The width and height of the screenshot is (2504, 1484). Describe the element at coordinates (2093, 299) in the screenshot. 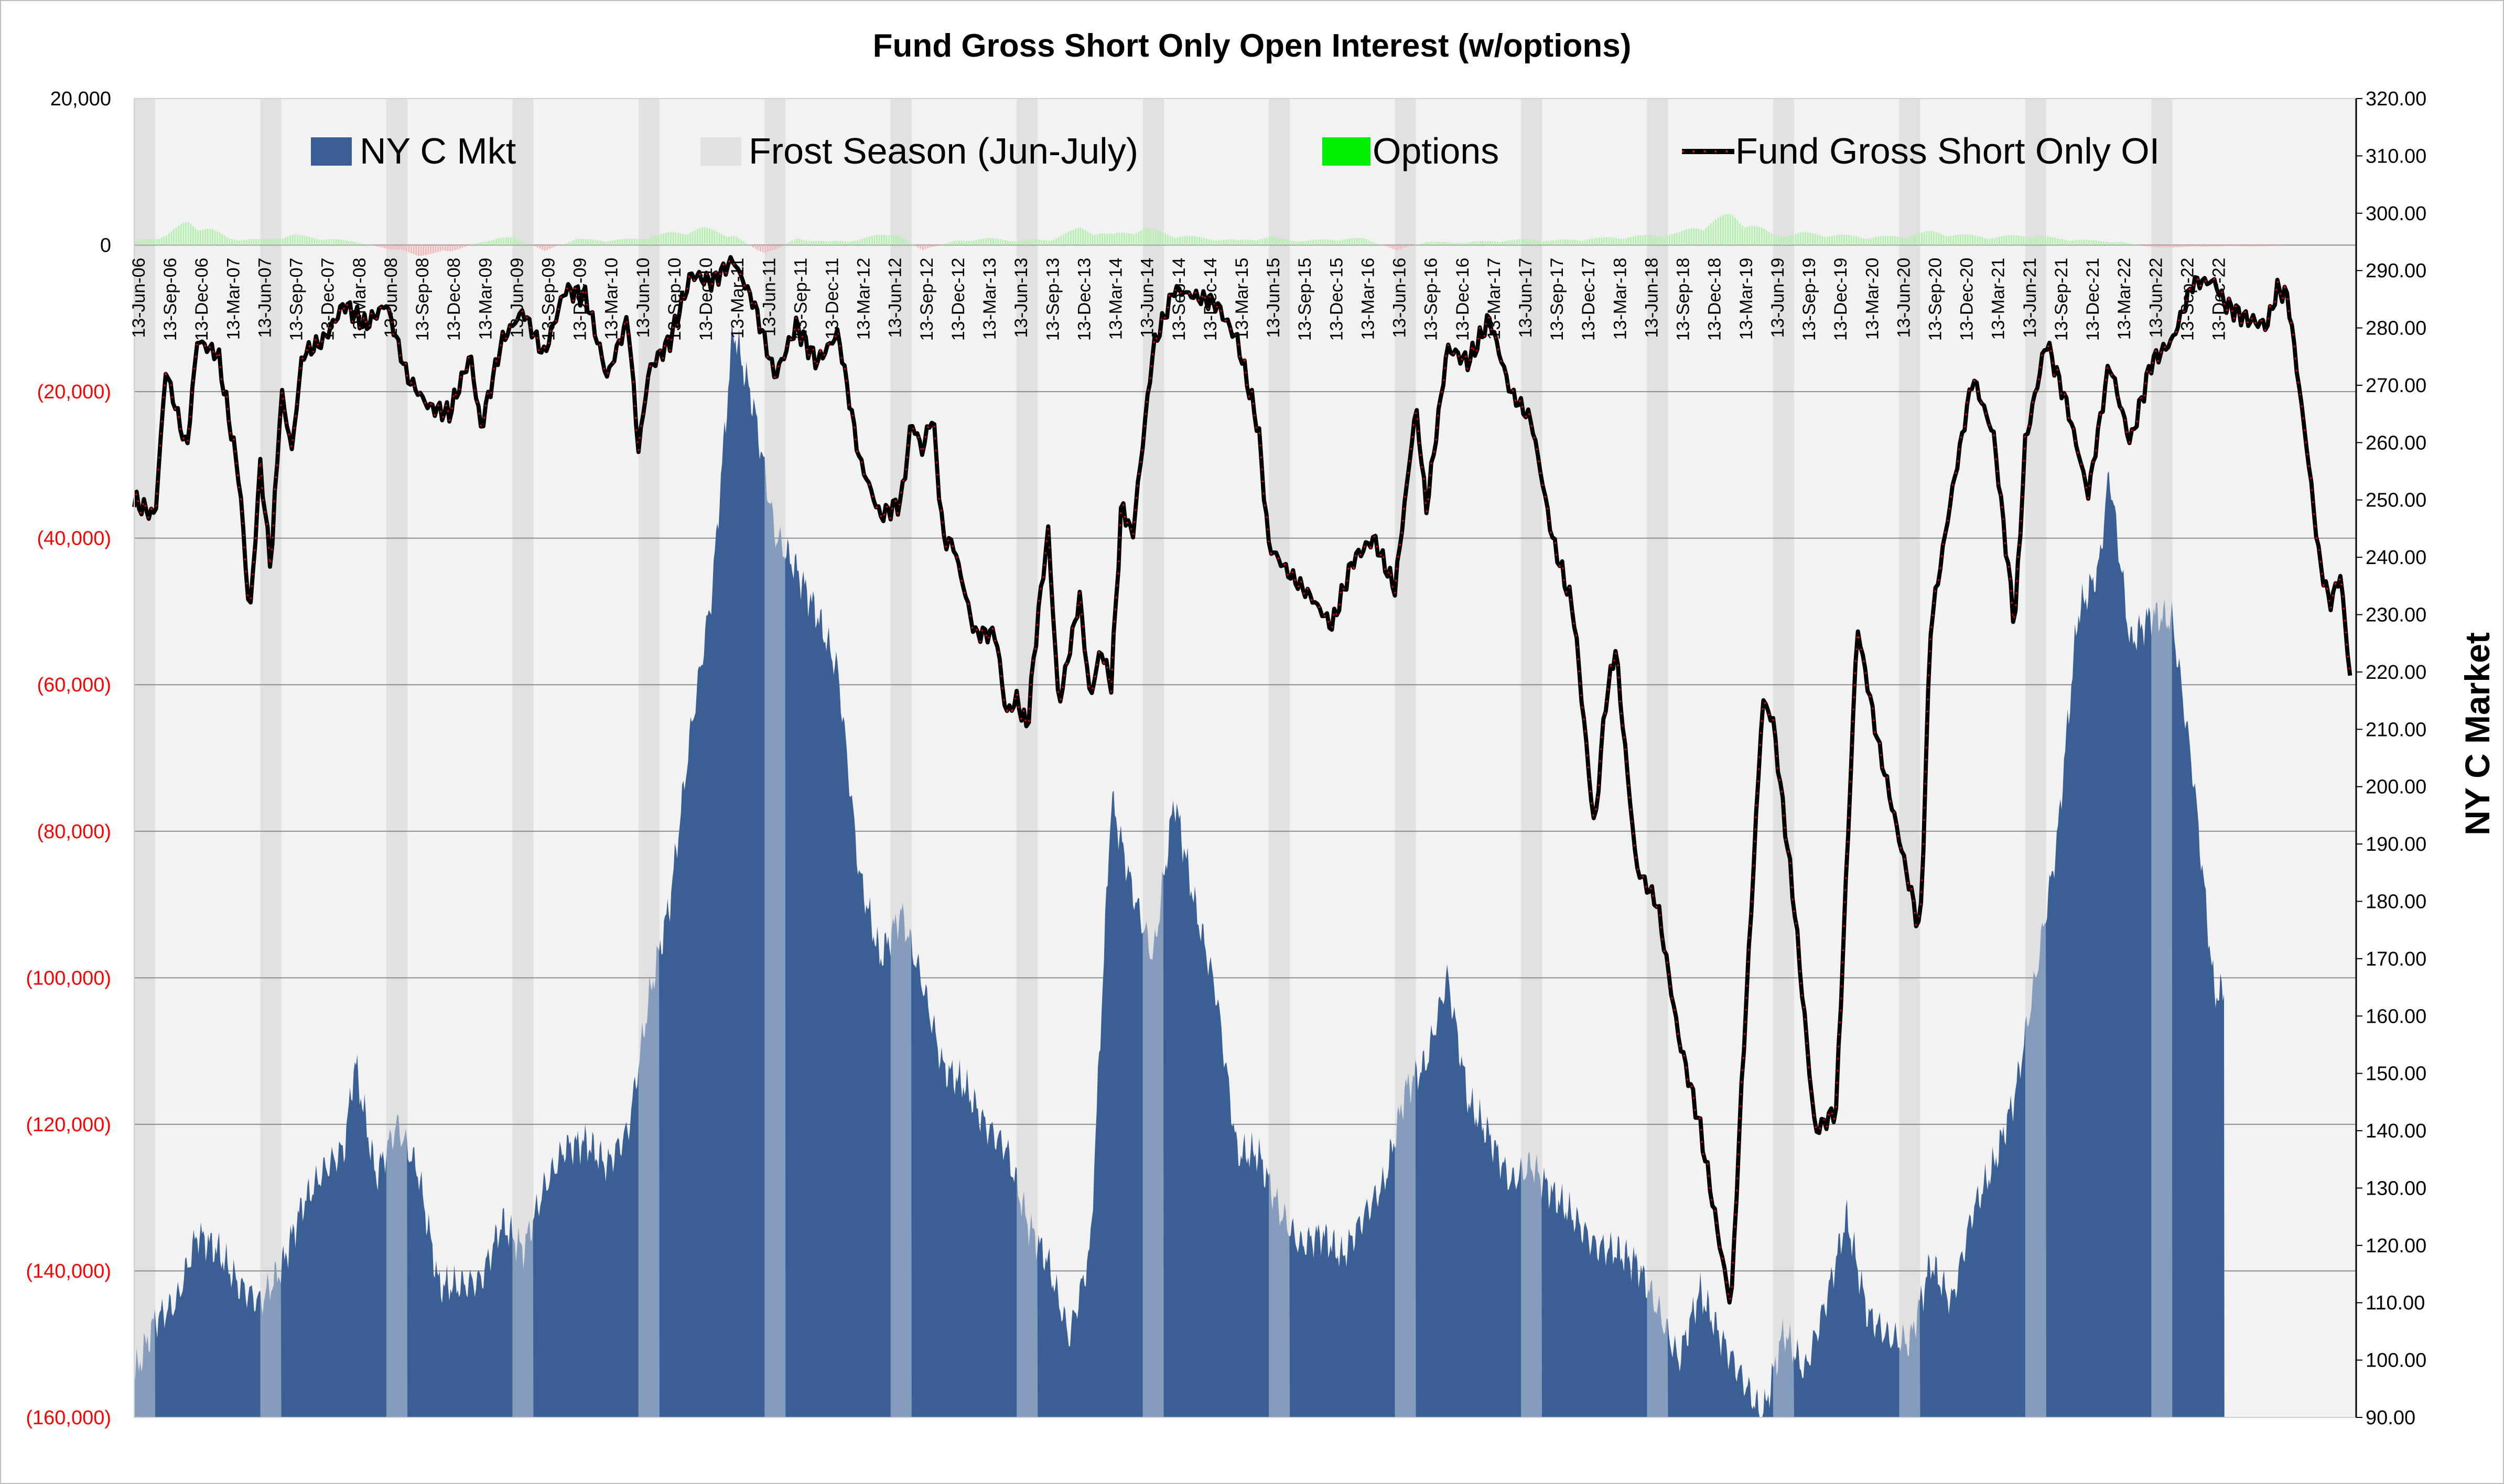

I see `x-tick-label-62: 13-Dec-21` at that location.